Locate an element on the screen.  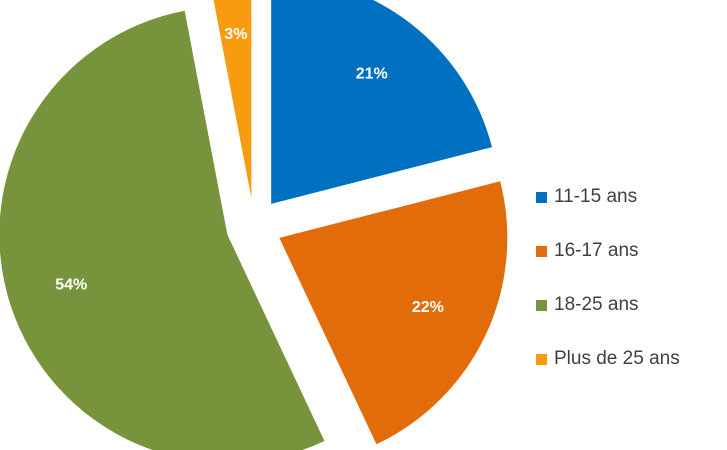
legend-item-16-17: 16-17 ans is located at coordinates (631, 251).